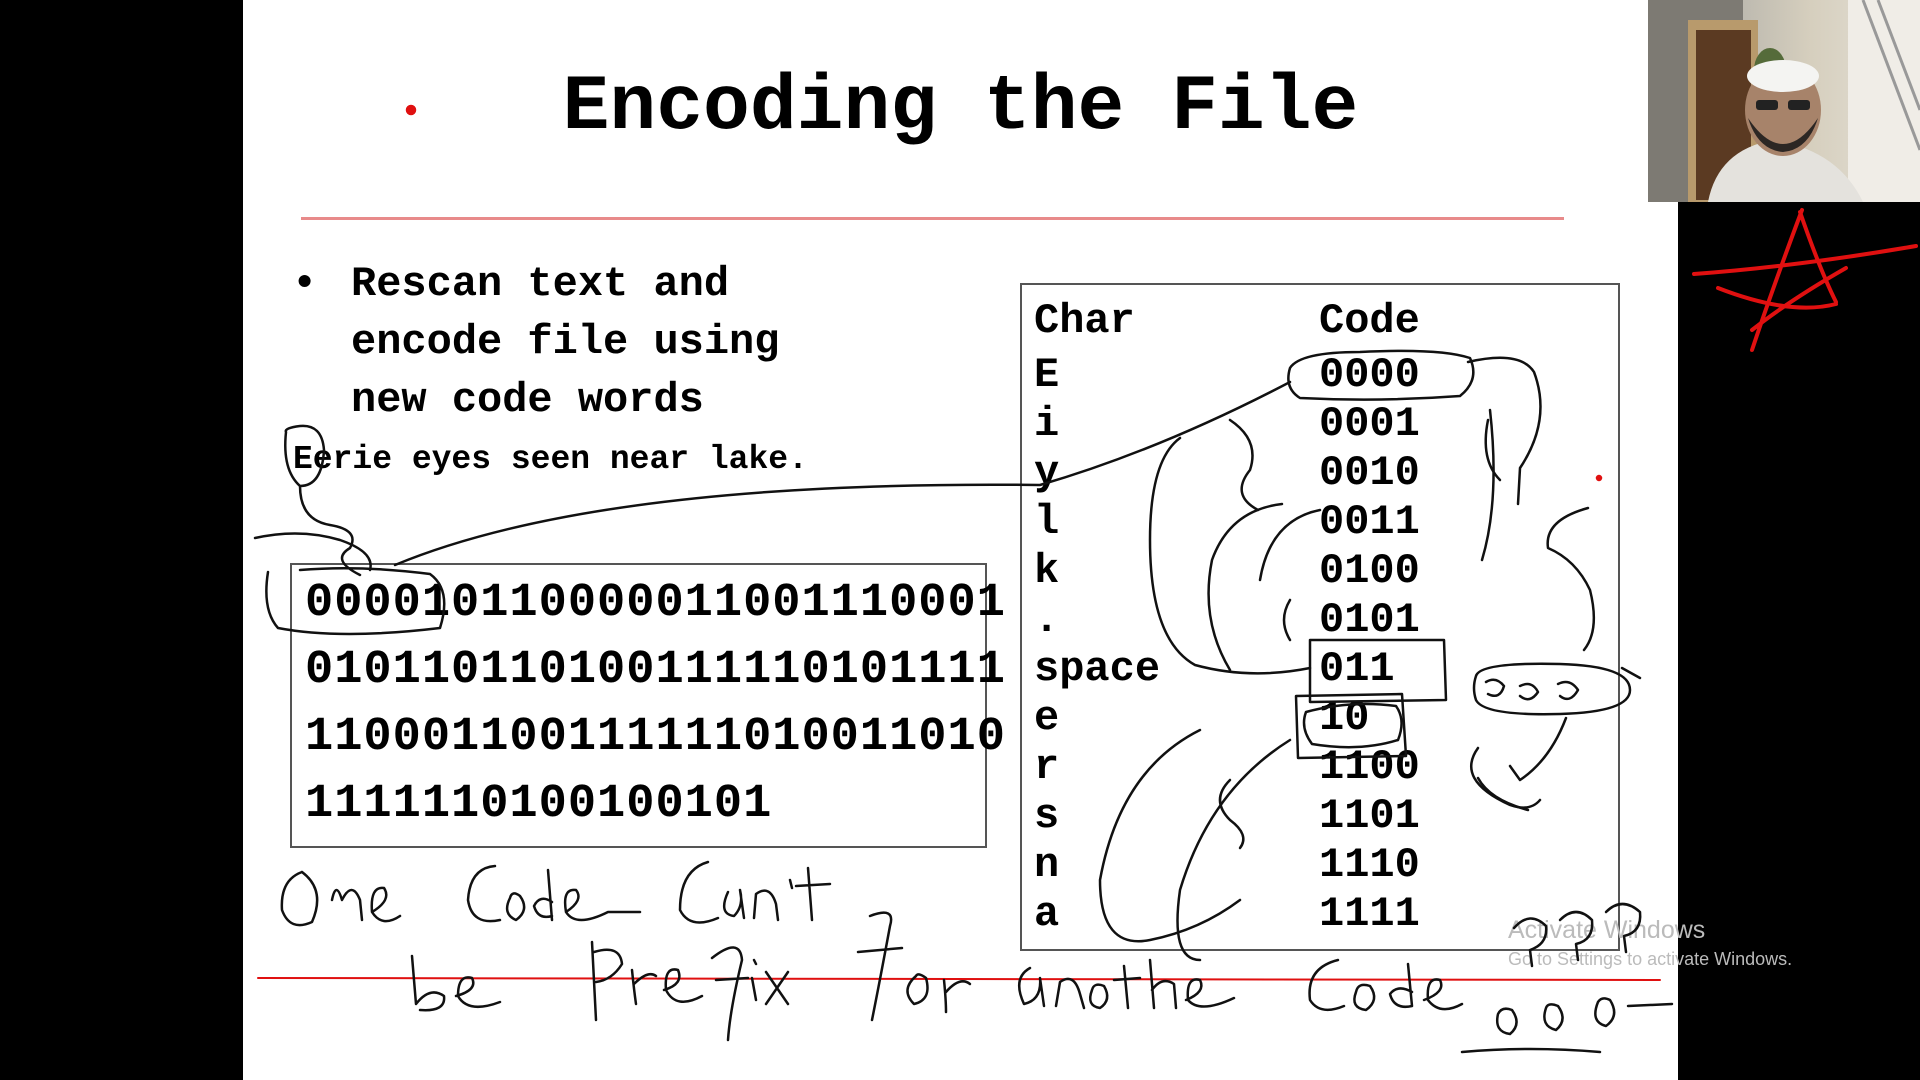  I want to click on table-row: space 011, so click(1320, 670).